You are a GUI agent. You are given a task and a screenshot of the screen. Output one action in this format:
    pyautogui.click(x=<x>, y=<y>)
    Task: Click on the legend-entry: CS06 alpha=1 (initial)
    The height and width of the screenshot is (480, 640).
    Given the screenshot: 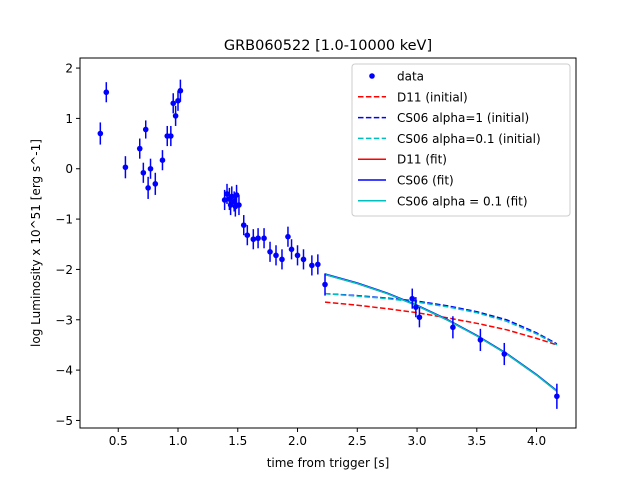 What is the action you would take?
    pyautogui.click(x=443, y=118)
    